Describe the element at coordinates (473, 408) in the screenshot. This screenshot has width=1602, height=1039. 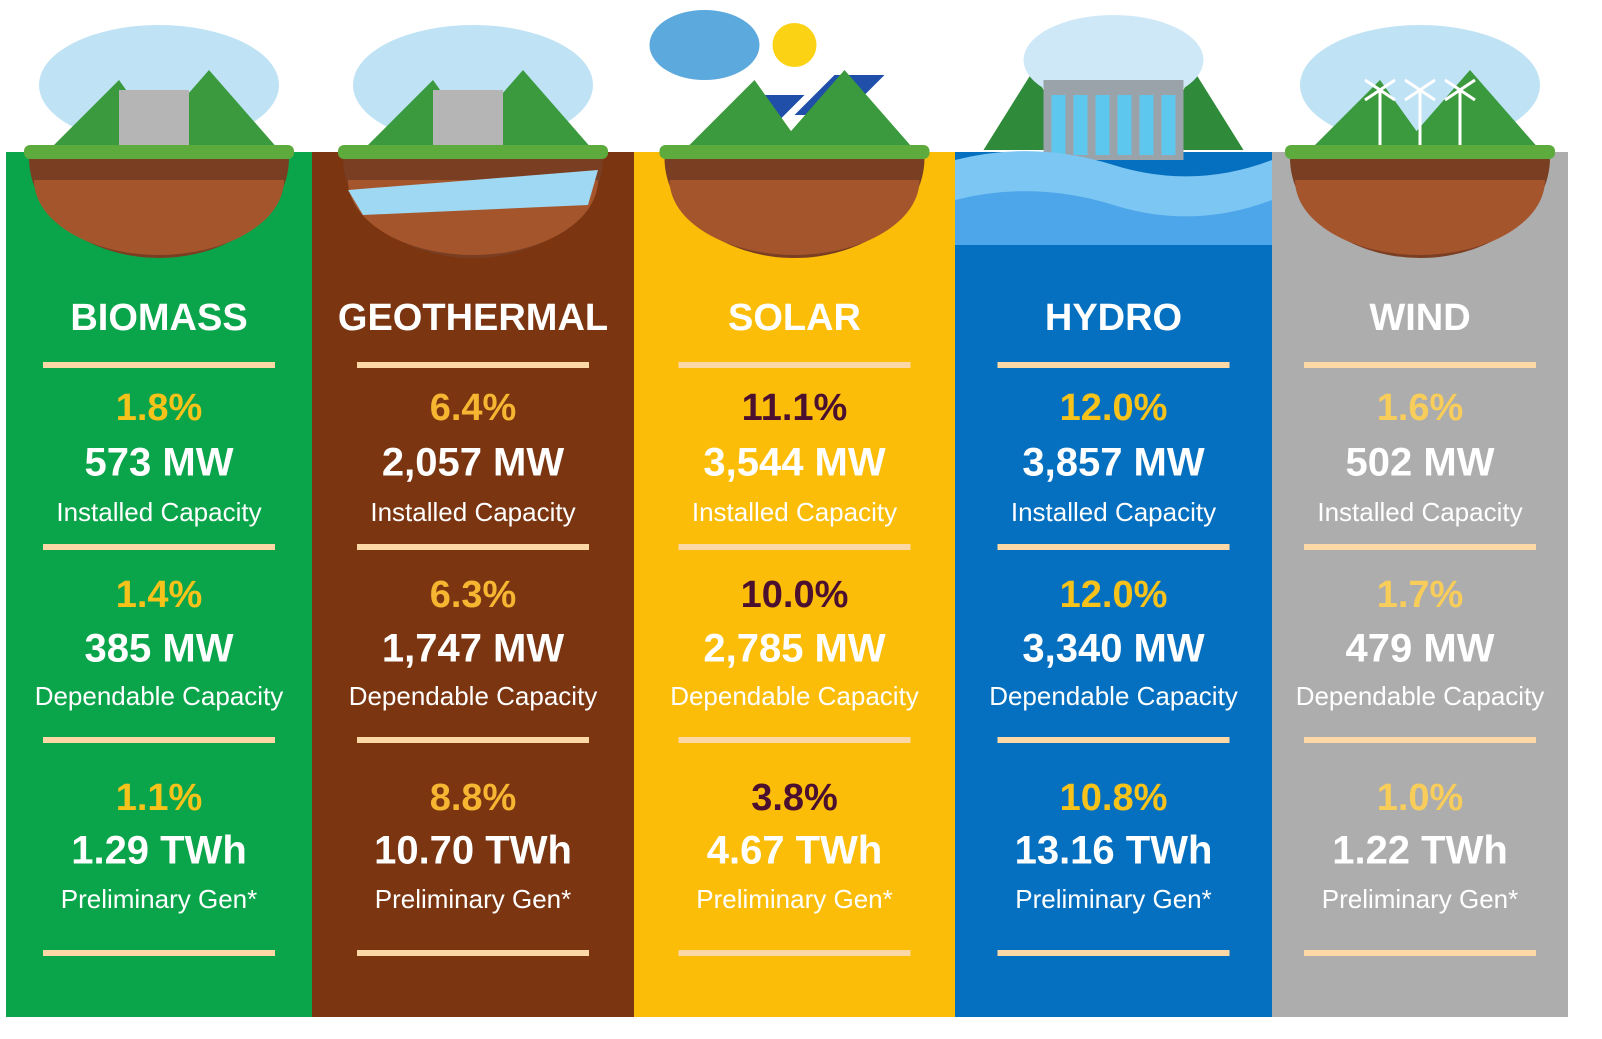
I see `share: 6.4%` at that location.